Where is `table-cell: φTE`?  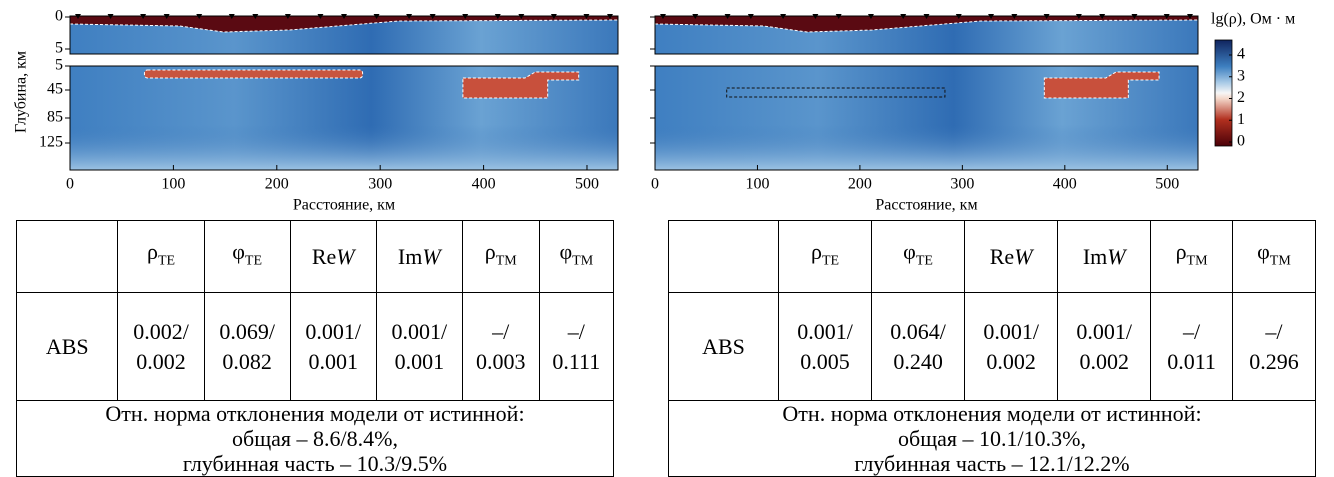
table-cell: φTE is located at coordinates (247, 256).